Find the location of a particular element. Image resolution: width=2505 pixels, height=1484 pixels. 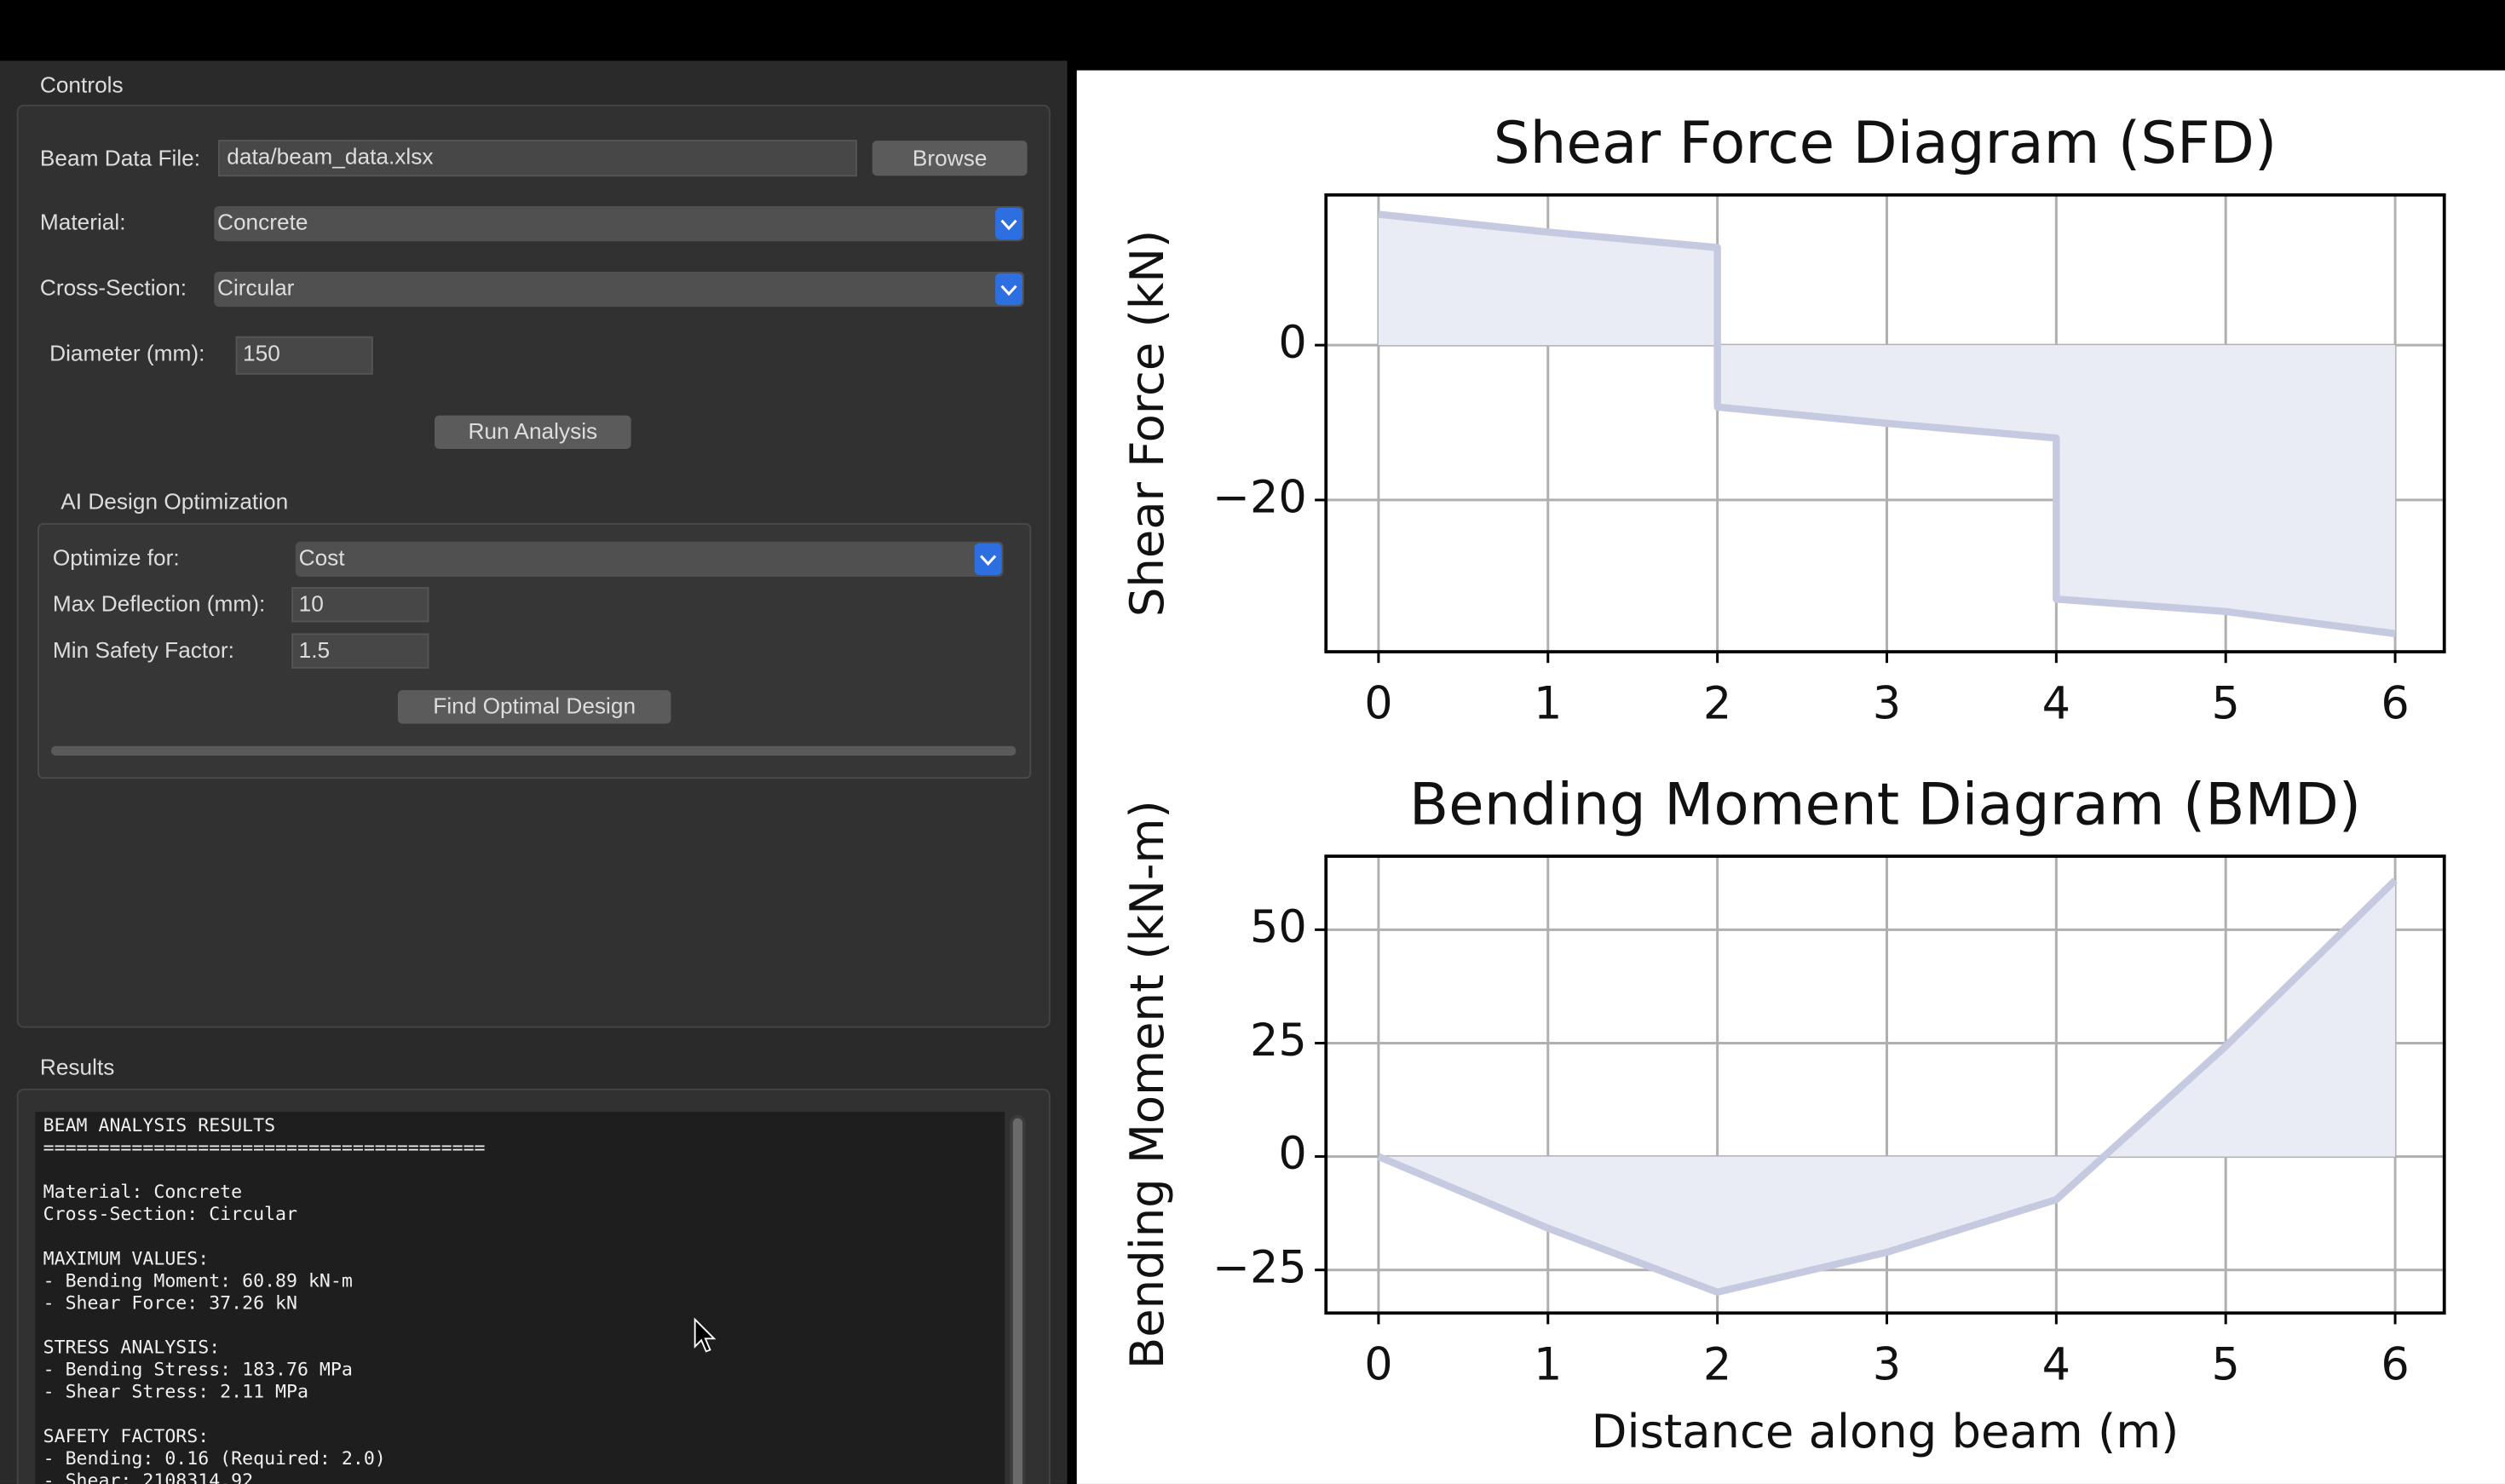

result-line: Material: Concrete is located at coordinates (143, 1192).